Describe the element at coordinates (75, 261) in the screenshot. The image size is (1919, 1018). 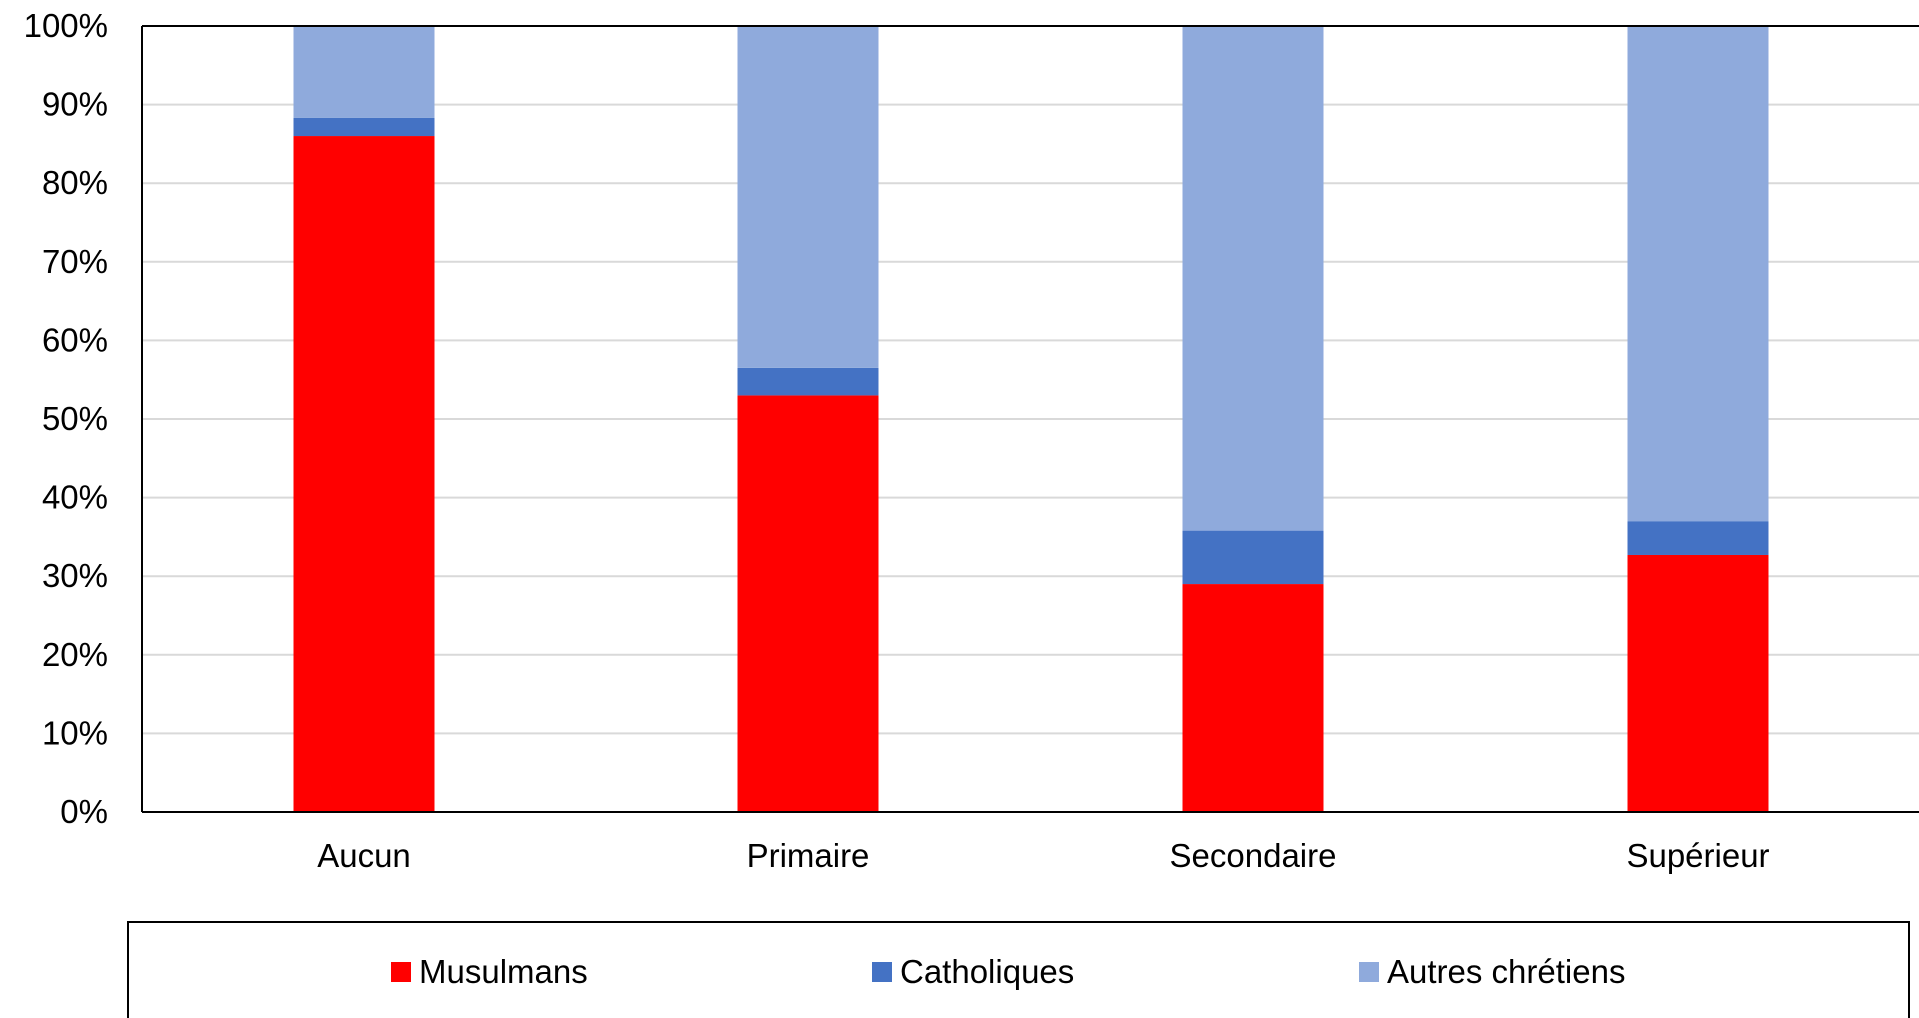
I see `y-tick-label: 70%` at that location.